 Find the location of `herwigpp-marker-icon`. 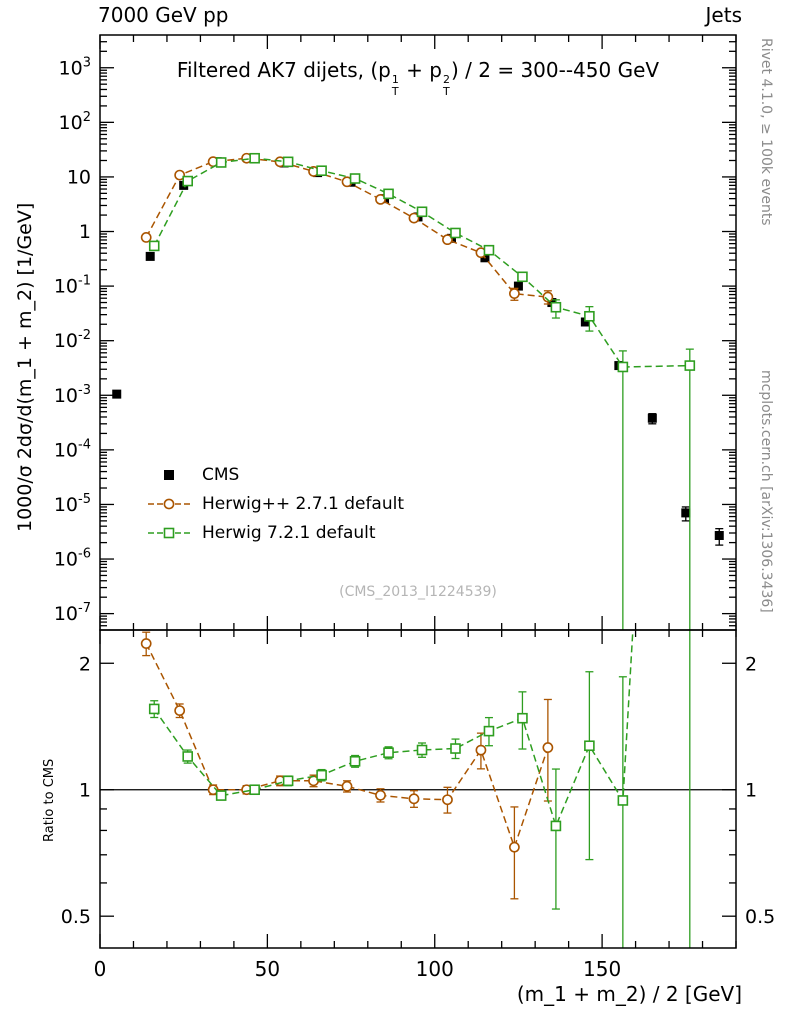

herwigpp-marker-icon is located at coordinates (169, 504).